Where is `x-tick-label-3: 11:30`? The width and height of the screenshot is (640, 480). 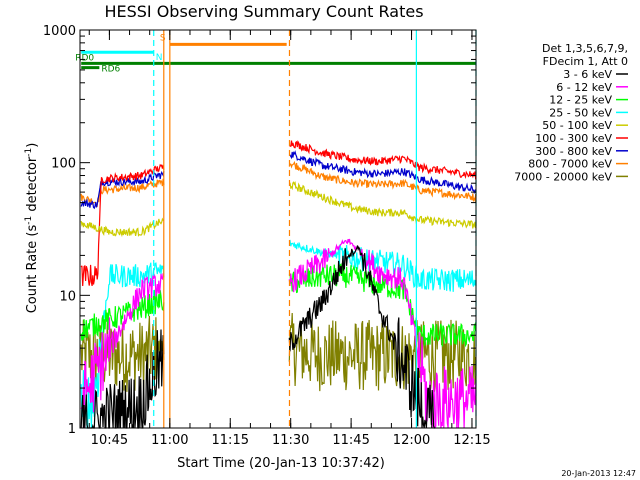 x-tick-label-3: 11:30 is located at coordinates (290, 440).